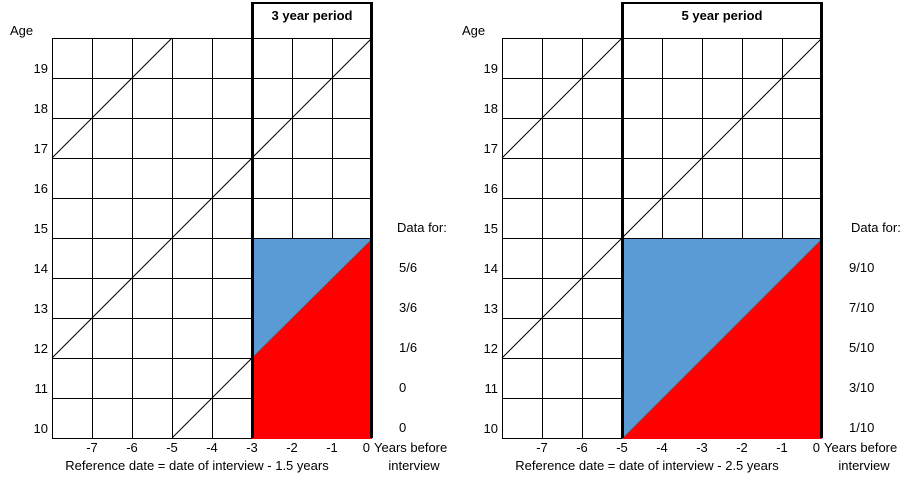 The width and height of the screenshot is (912, 488). Describe the element at coordinates (862, 347) in the screenshot. I see `fraction-label: 5/10` at that location.